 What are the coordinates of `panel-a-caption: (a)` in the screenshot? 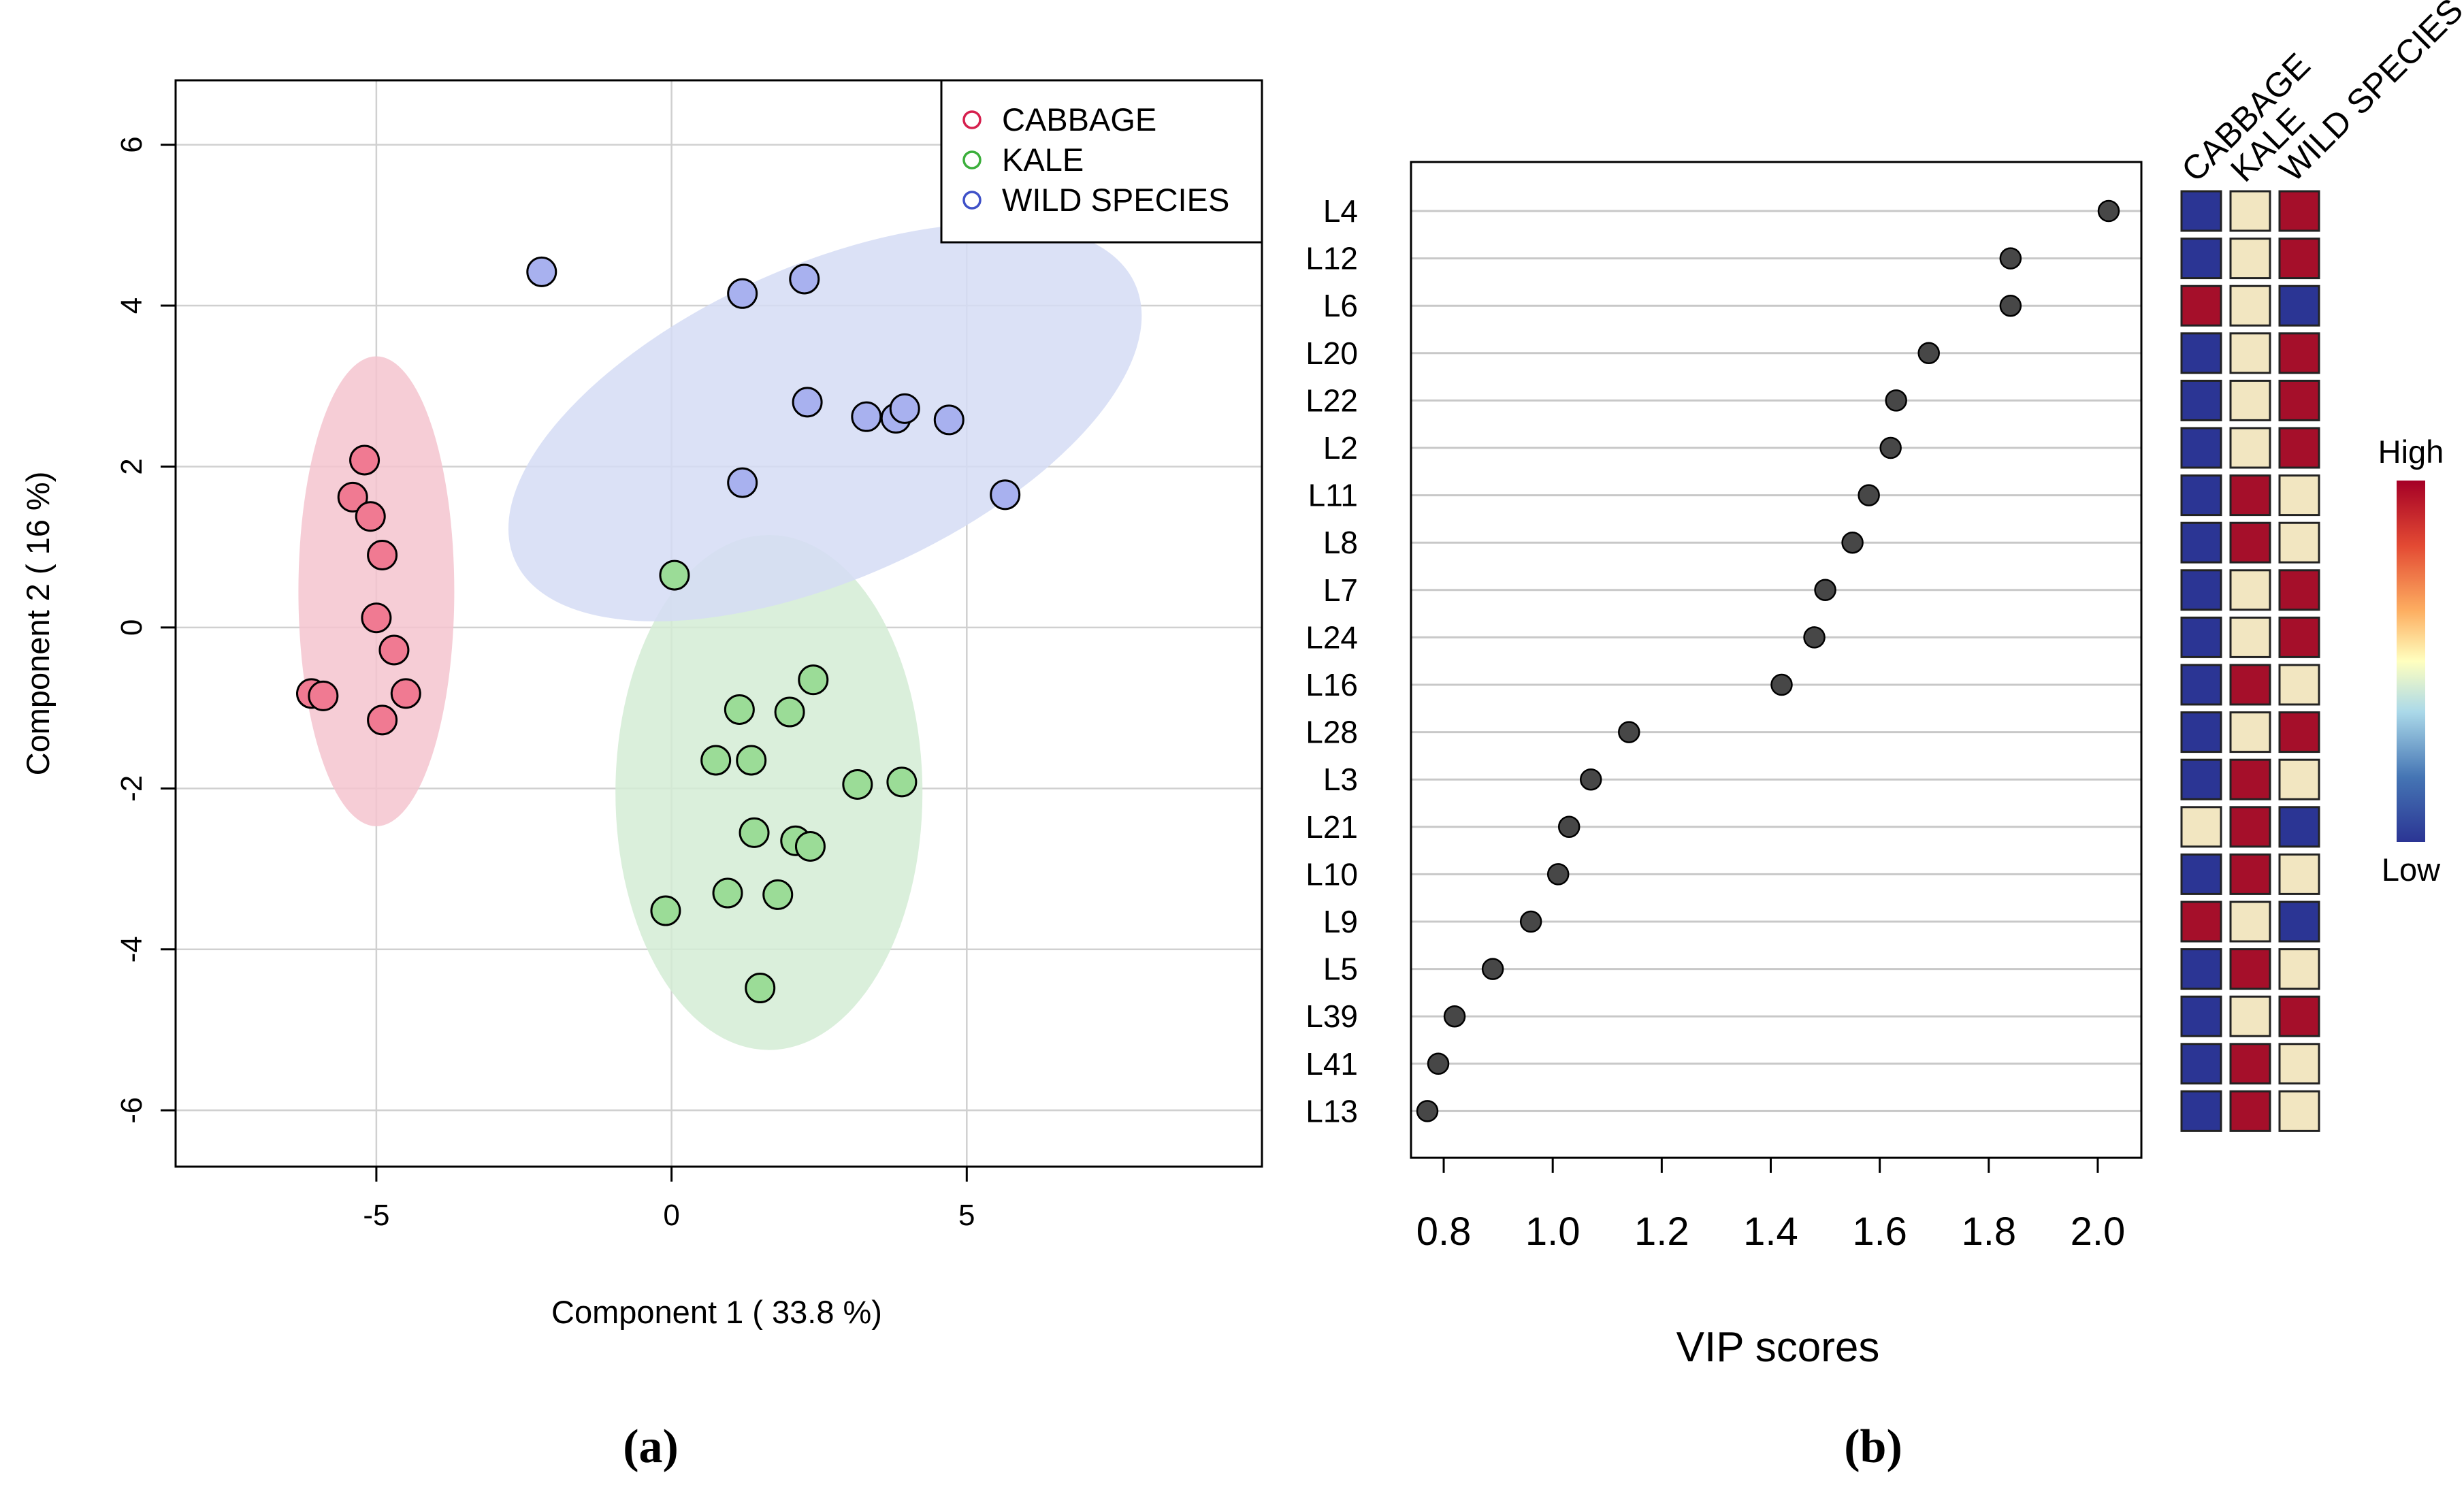 It's located at (651, 1447).